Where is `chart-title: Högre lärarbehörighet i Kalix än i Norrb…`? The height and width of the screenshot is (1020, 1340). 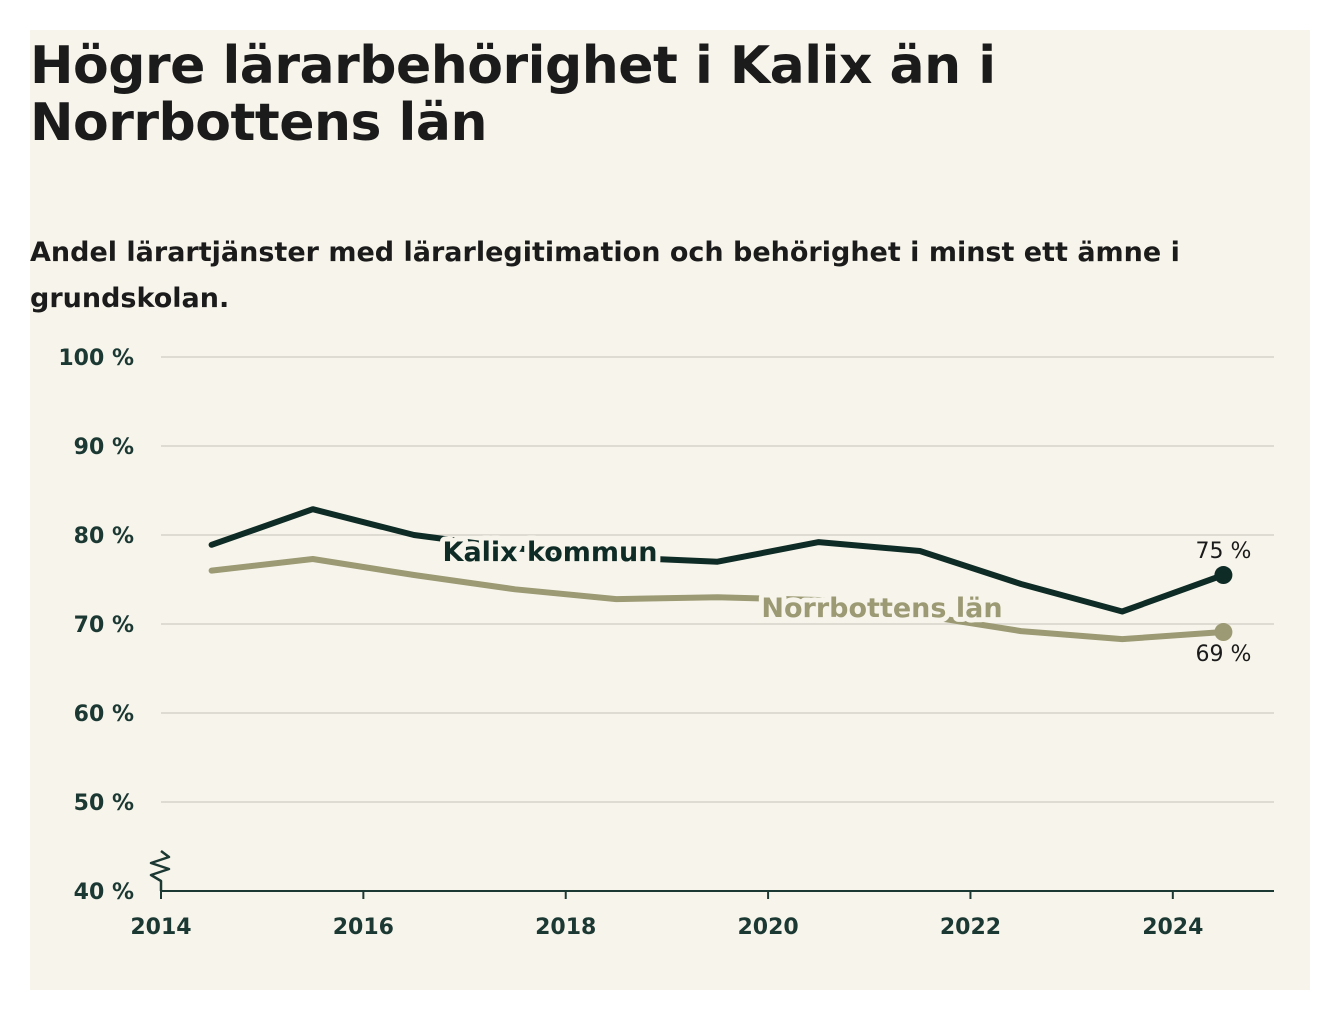
chart-title: Högre lärarbehörighet i Kalix än i Norrb… is located at coordinates (513, 94).